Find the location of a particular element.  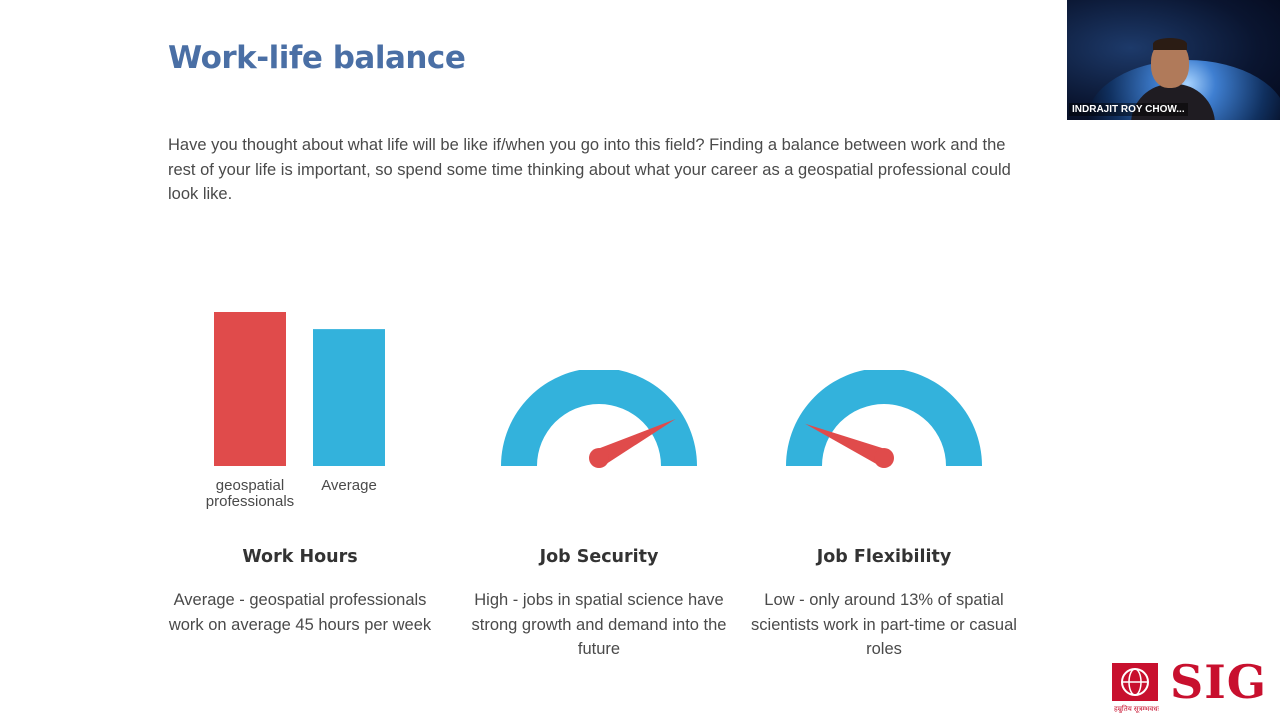

slide-title: Work-life balance is located at coordinates (317, 58).